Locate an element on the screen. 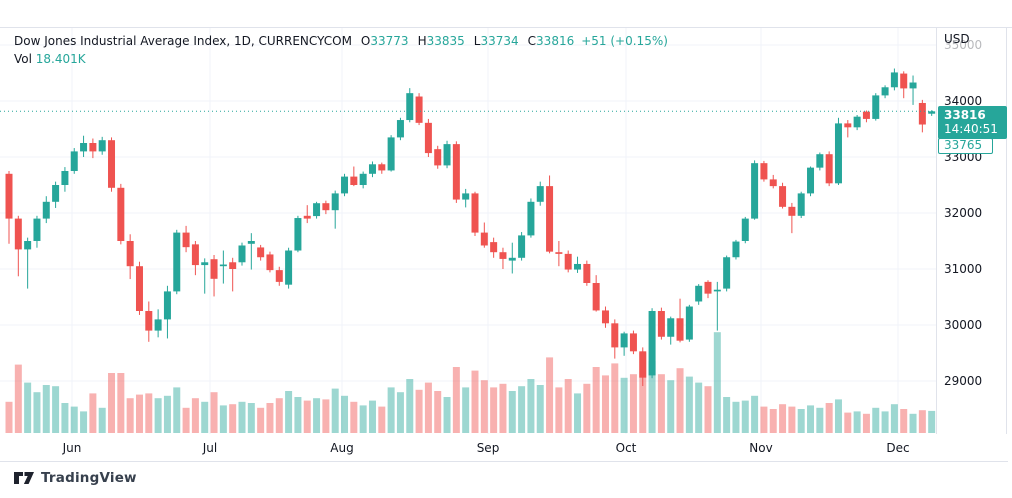  open-readout: O33773 is located at coordinates (384, 41).